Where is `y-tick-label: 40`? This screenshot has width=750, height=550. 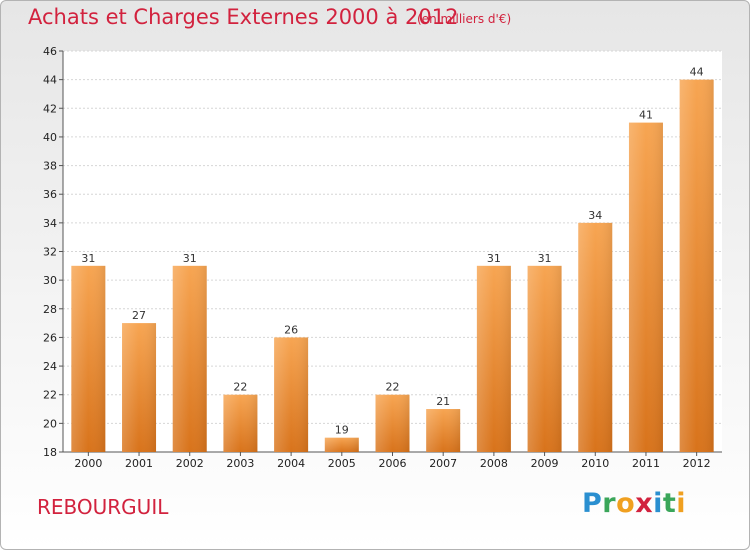 y-tick-label: 40 is located at coordinates (50, 137).